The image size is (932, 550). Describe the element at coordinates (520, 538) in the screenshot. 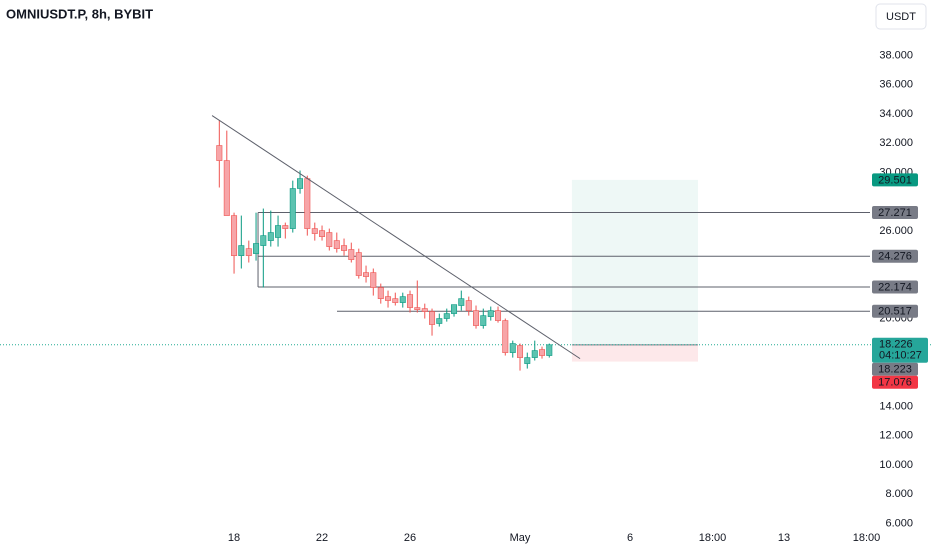

I see `x-tick-label: May` at that location.